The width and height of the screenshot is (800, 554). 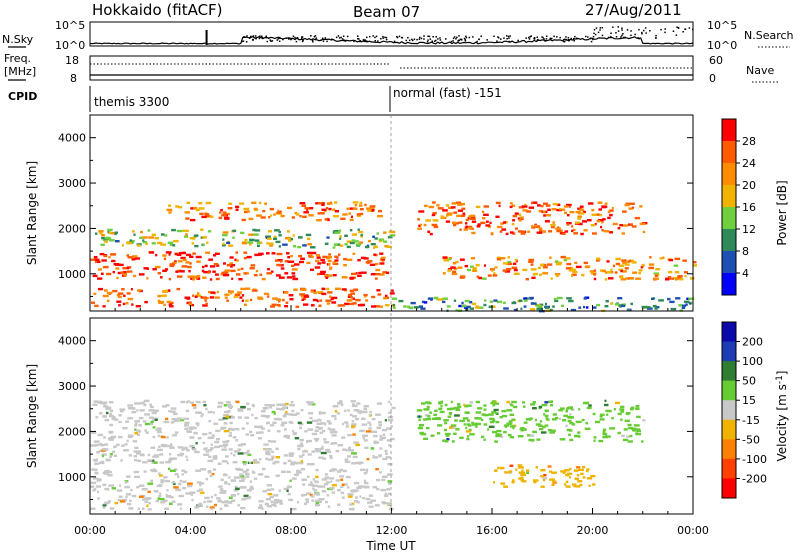 I want to click on x-tick-label: 00:00, so click(x=90, y=530).